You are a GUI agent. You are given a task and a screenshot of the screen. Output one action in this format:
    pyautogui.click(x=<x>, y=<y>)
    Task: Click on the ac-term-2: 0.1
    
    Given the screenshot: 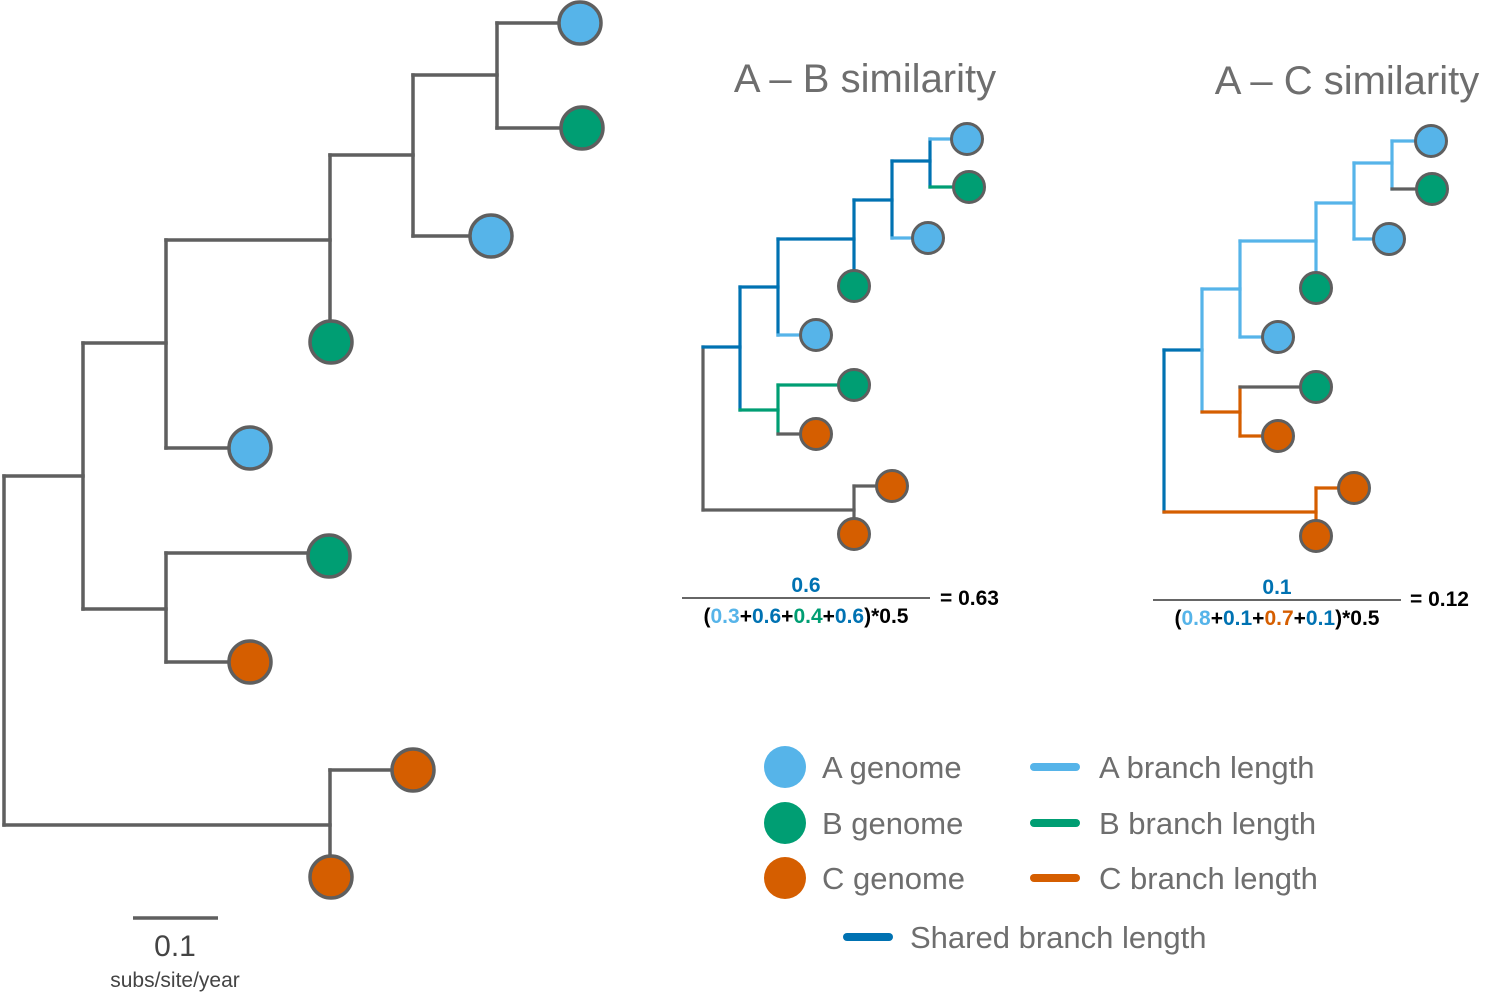 What is the action you would take?
    pyautogui.click(x=1238, y=618)
    